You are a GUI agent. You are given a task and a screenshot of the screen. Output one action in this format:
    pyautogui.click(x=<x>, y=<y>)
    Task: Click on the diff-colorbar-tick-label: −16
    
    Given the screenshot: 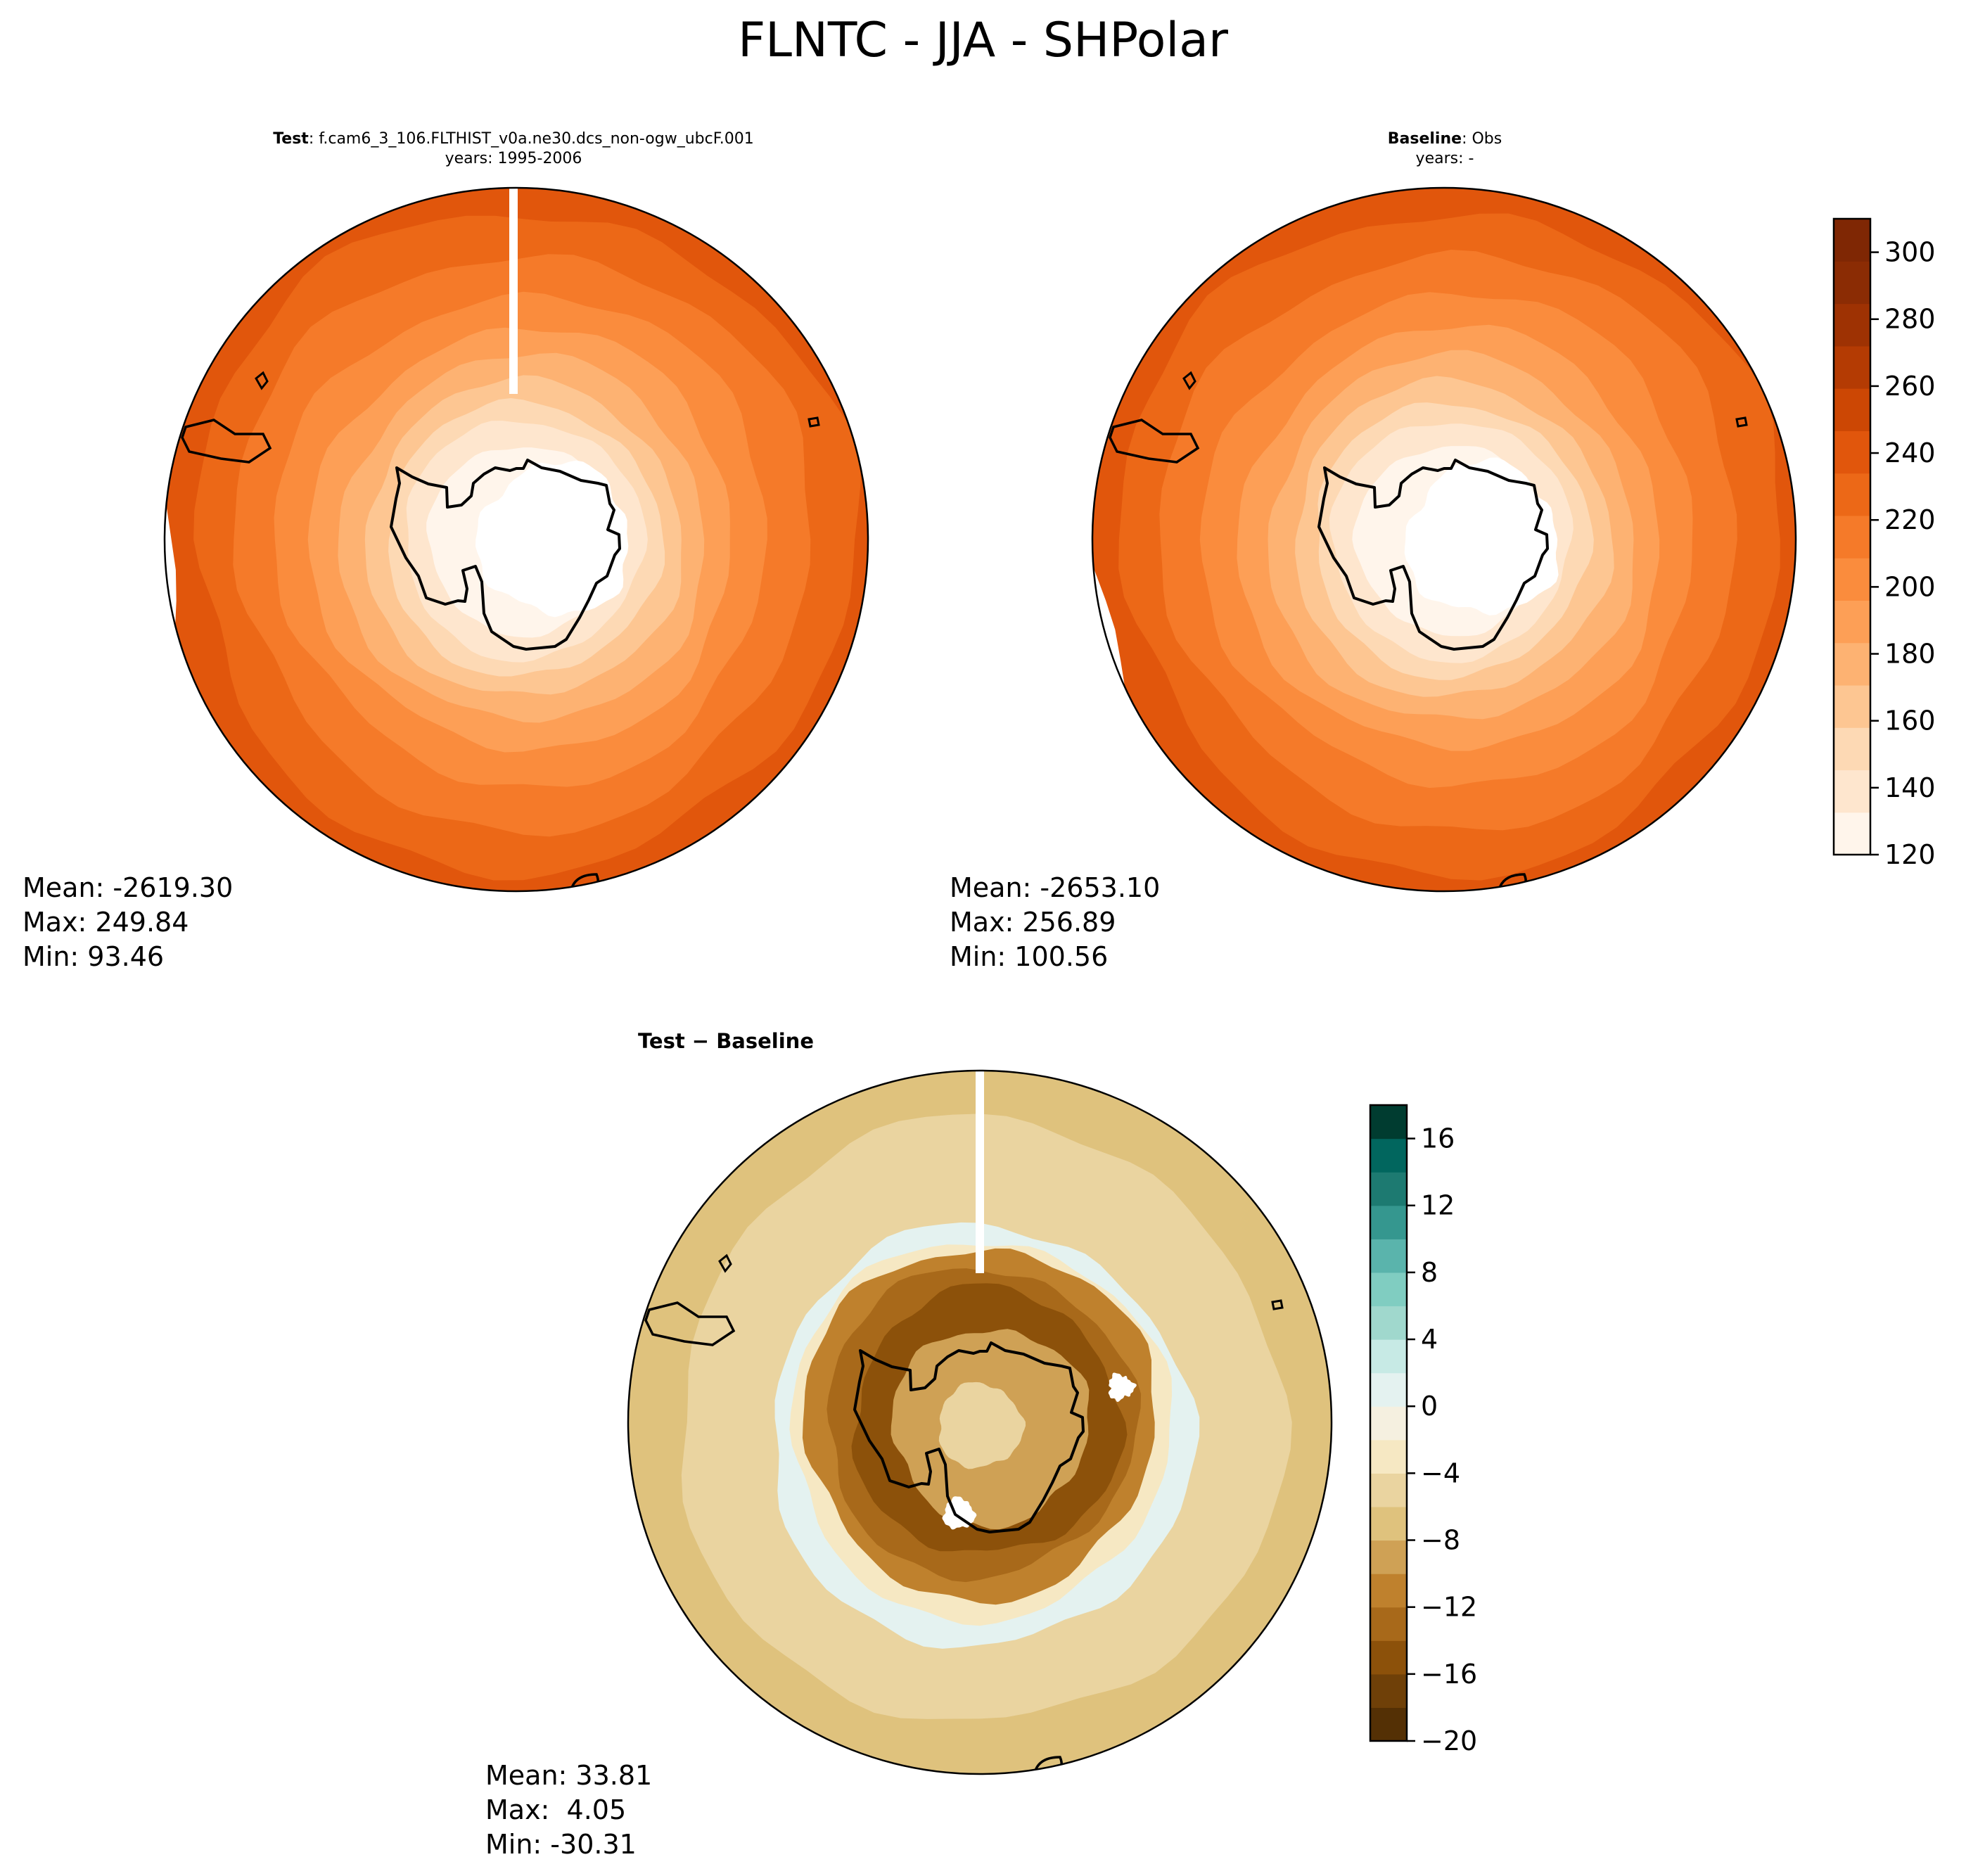 What is the action you would take?
    pyautogui.click(x=1449, y=1675)
    